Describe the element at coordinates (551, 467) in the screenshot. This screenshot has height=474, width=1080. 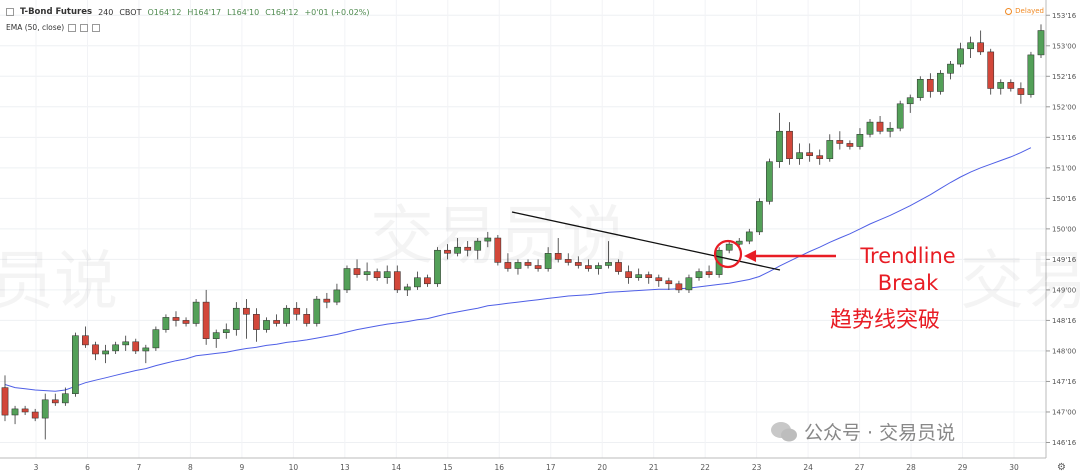
I see `date-label: 17` at that location.